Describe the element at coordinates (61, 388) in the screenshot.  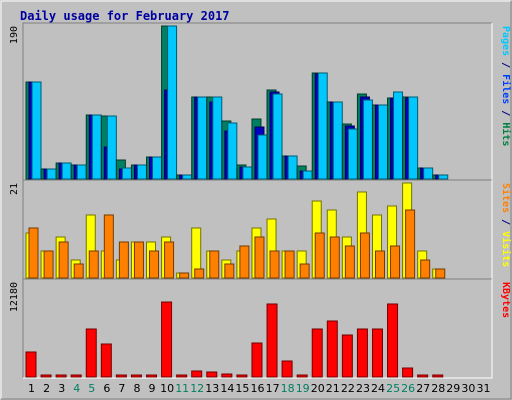
I see `x-tick-label: 3` at that location.